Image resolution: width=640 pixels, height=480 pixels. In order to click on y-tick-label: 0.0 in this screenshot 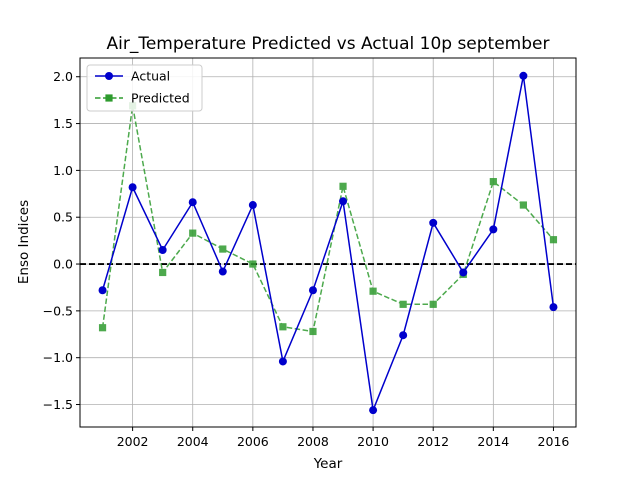, I will do `click(63, 264)`.